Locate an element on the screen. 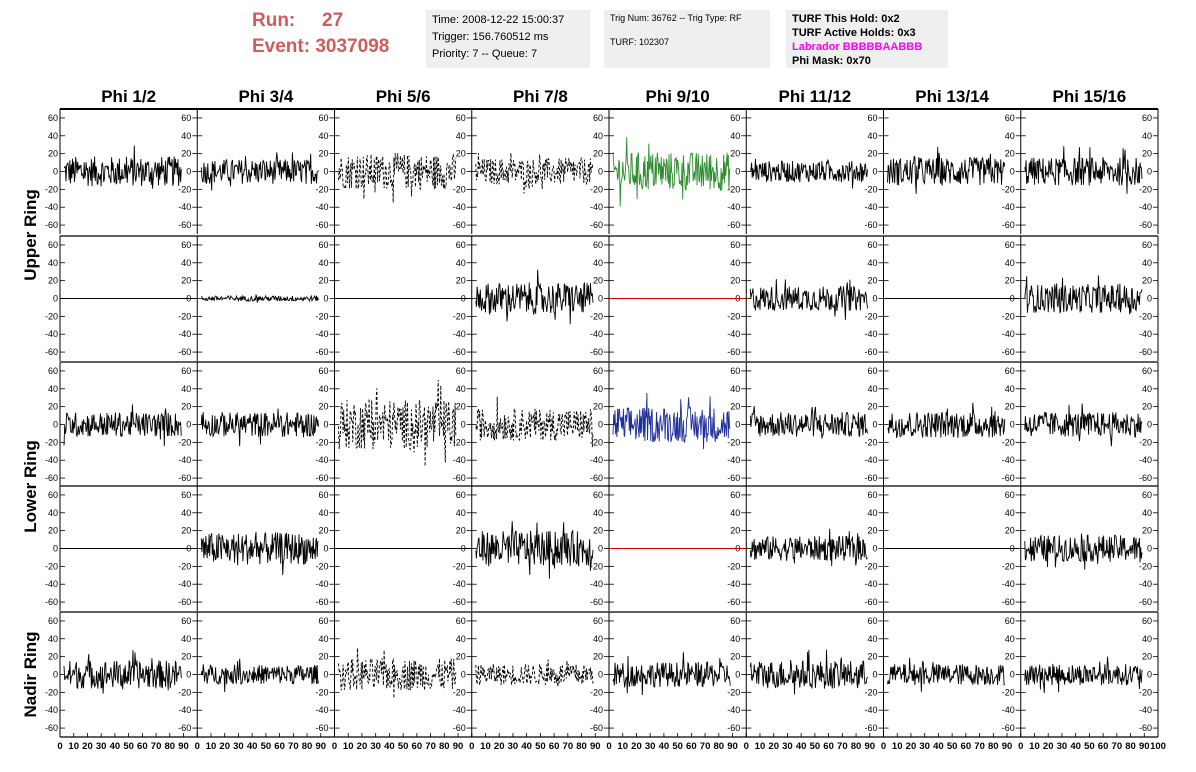 The width and height of the screenshot is (1196, 772). event-label: Event: is located at coordinates (281, 46).